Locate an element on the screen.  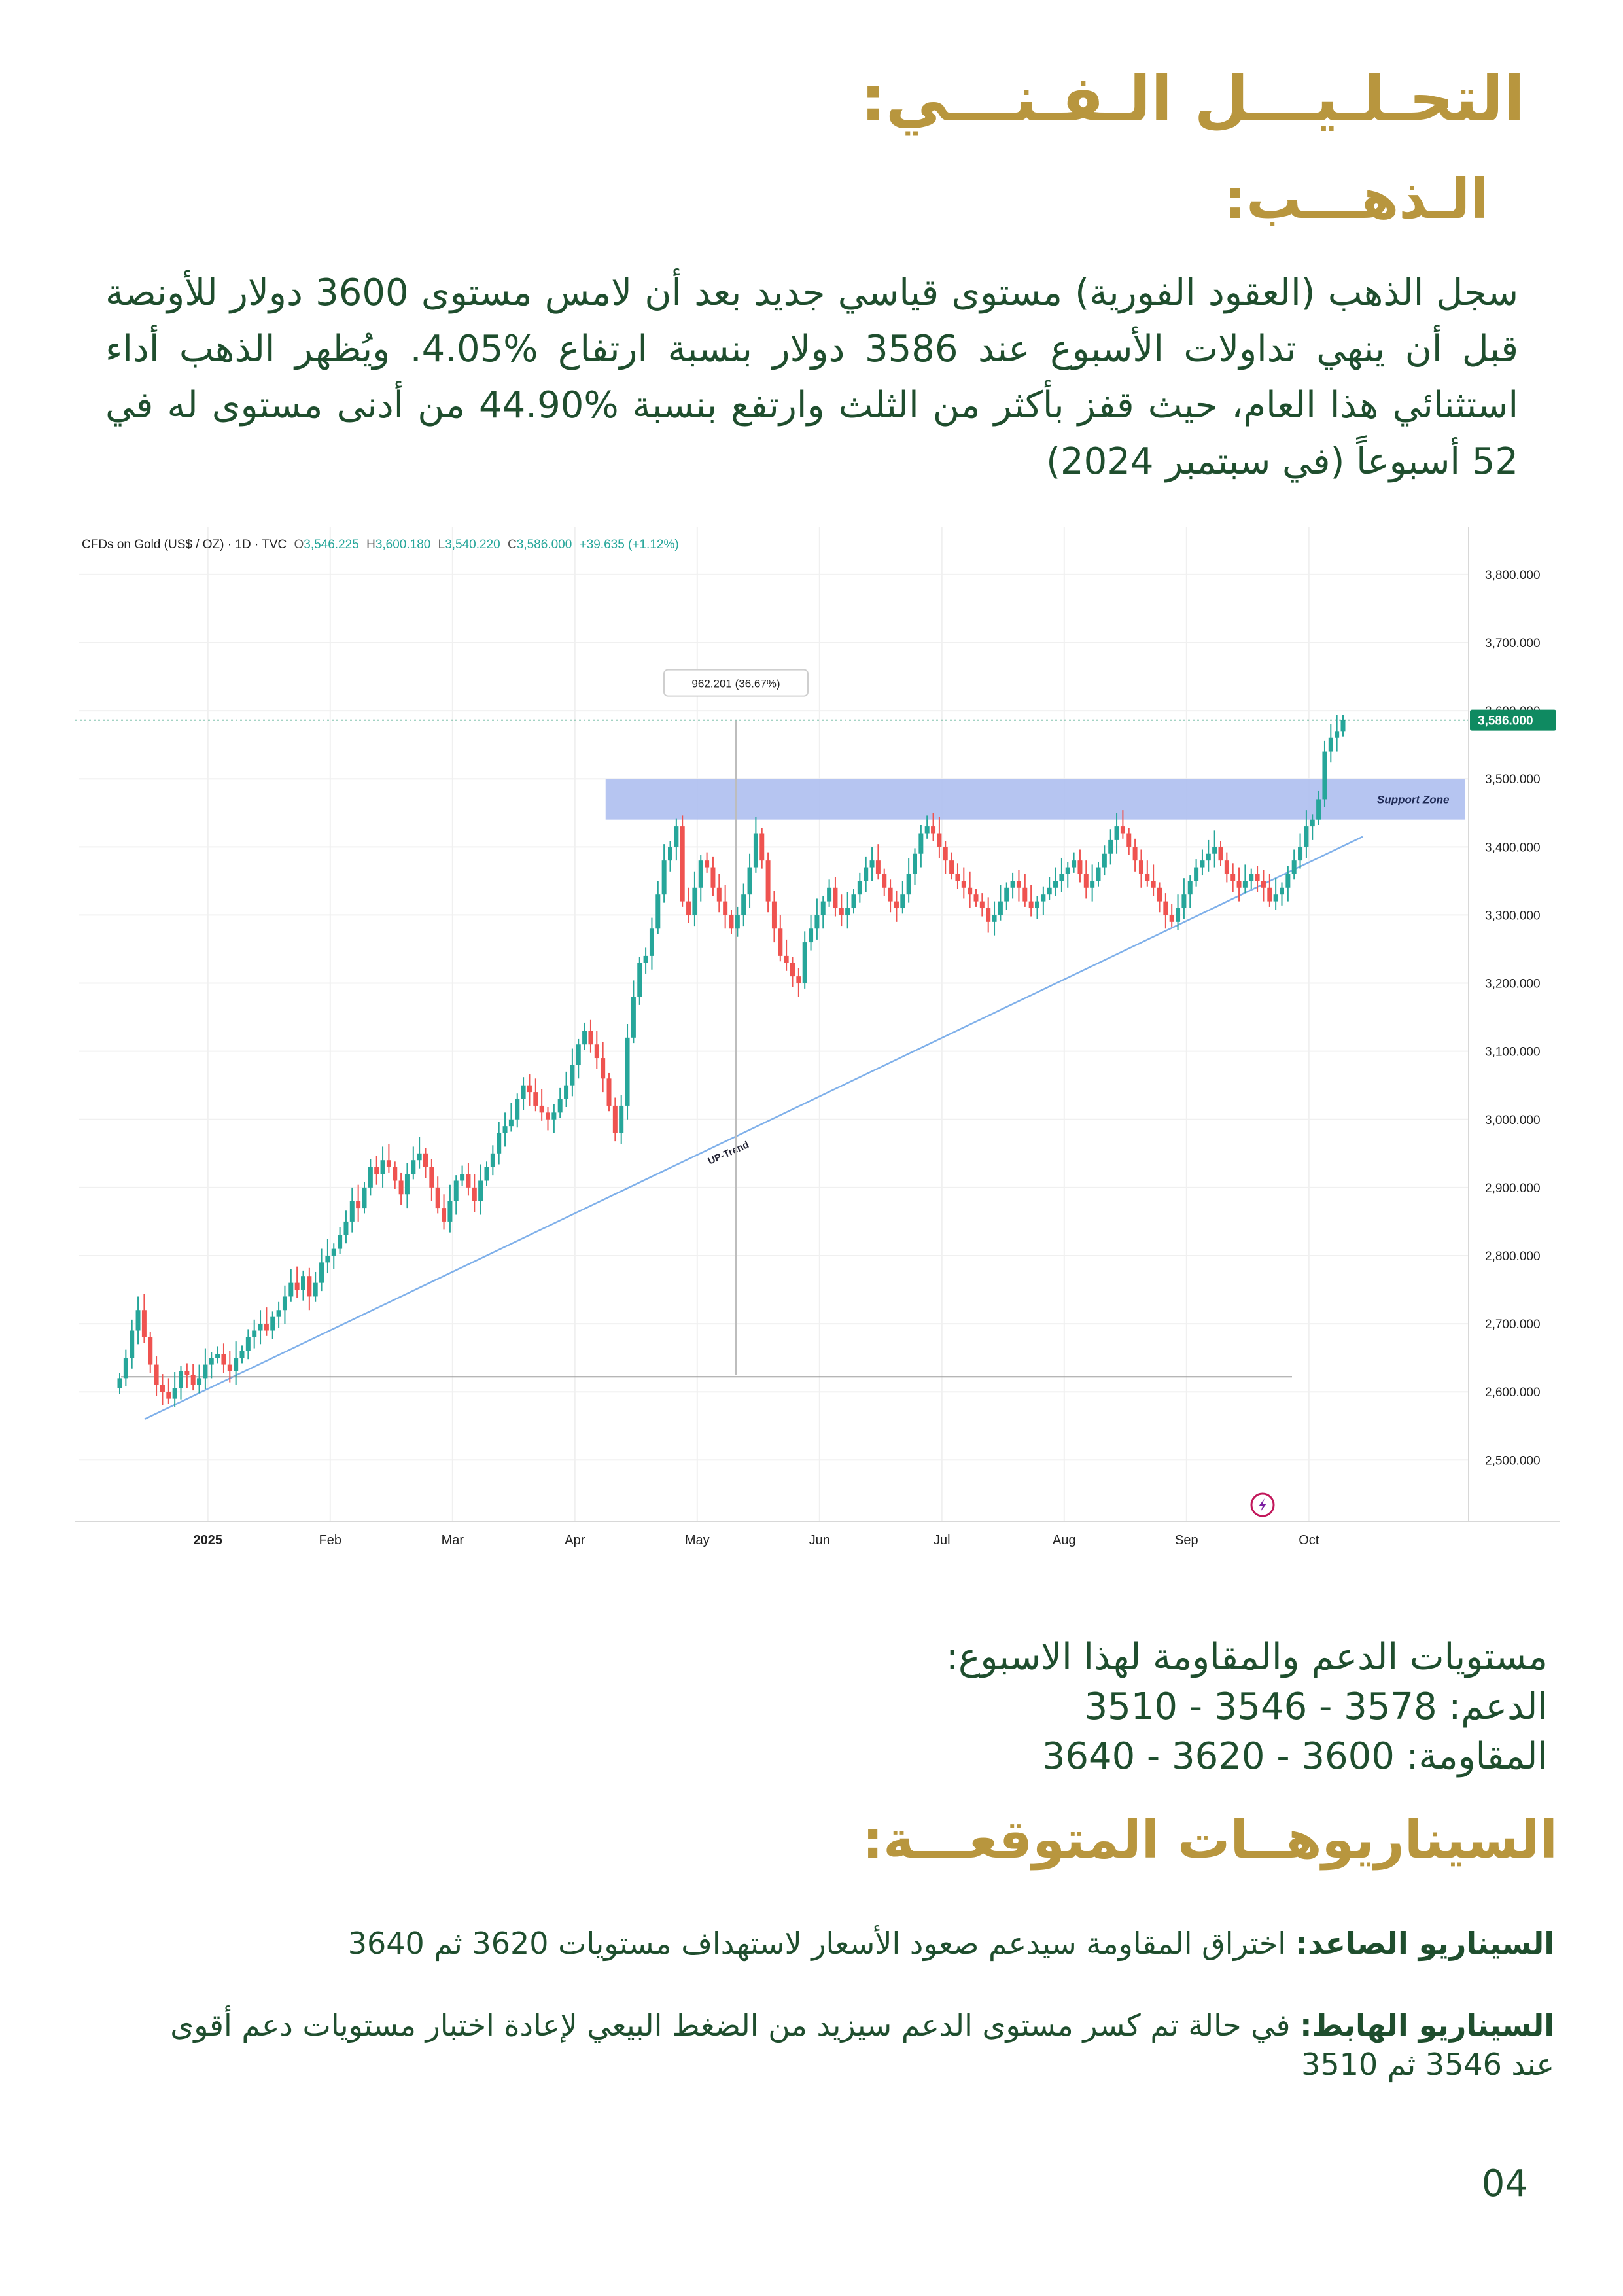
y-tick-label: 3,300.000 is located at coordinates (1513, 916).